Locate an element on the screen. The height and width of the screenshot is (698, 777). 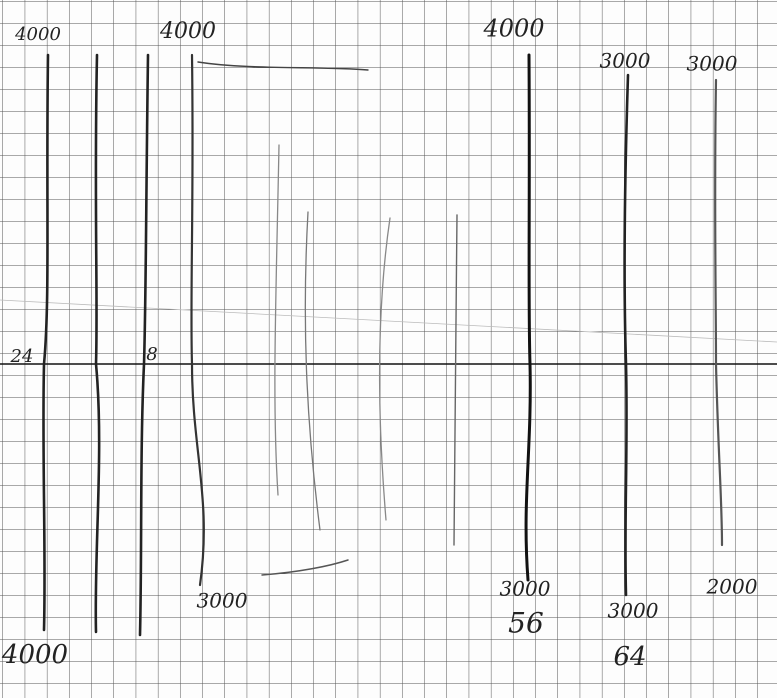
handwritten-label: 64 is located at coordinates (629, 657).